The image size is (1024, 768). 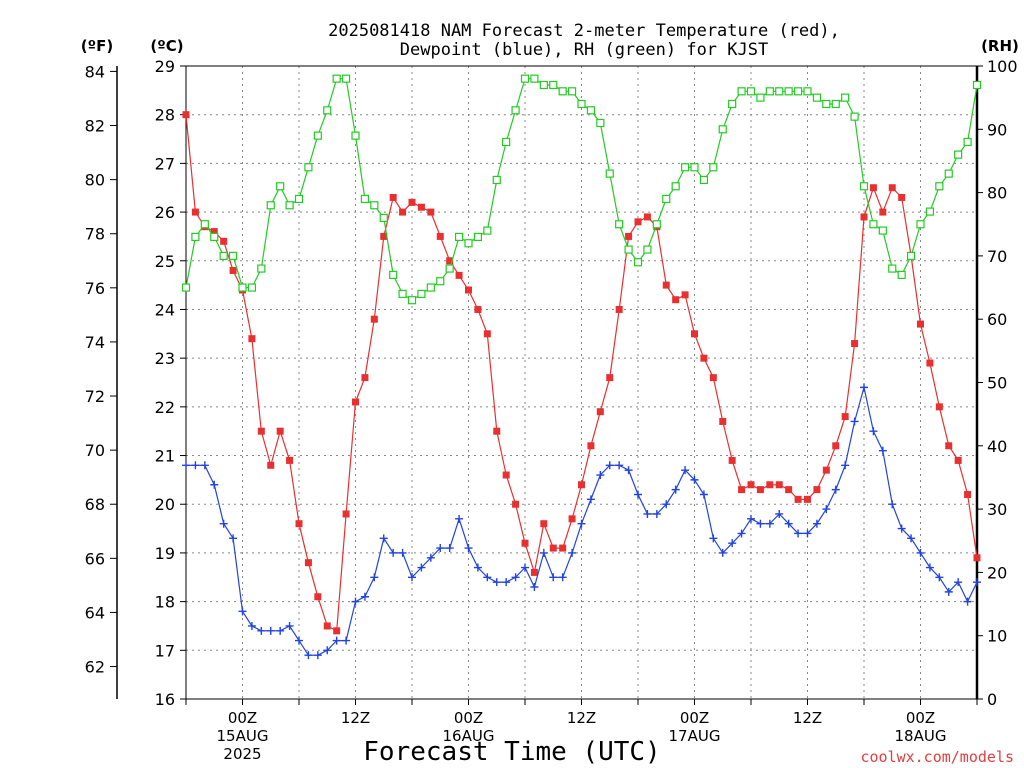 What do you see at coordinates (95, 288) in the screenshot?
I see `fahrenheit-tick-label: 76` at bounding box center [95, 288].